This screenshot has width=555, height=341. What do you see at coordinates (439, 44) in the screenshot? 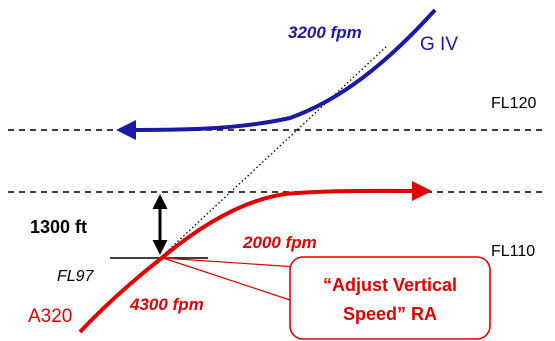
I see `giv-name-label: G IV` at bounding box center [439, 44].